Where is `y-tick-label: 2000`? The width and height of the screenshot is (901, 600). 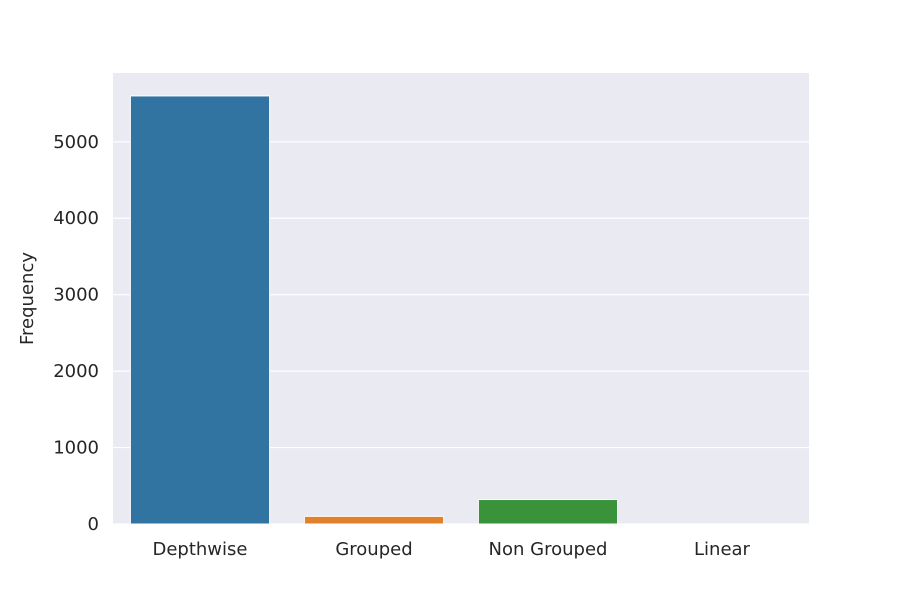
y-tick-label: 2000 is located at coordinates (76, 371).